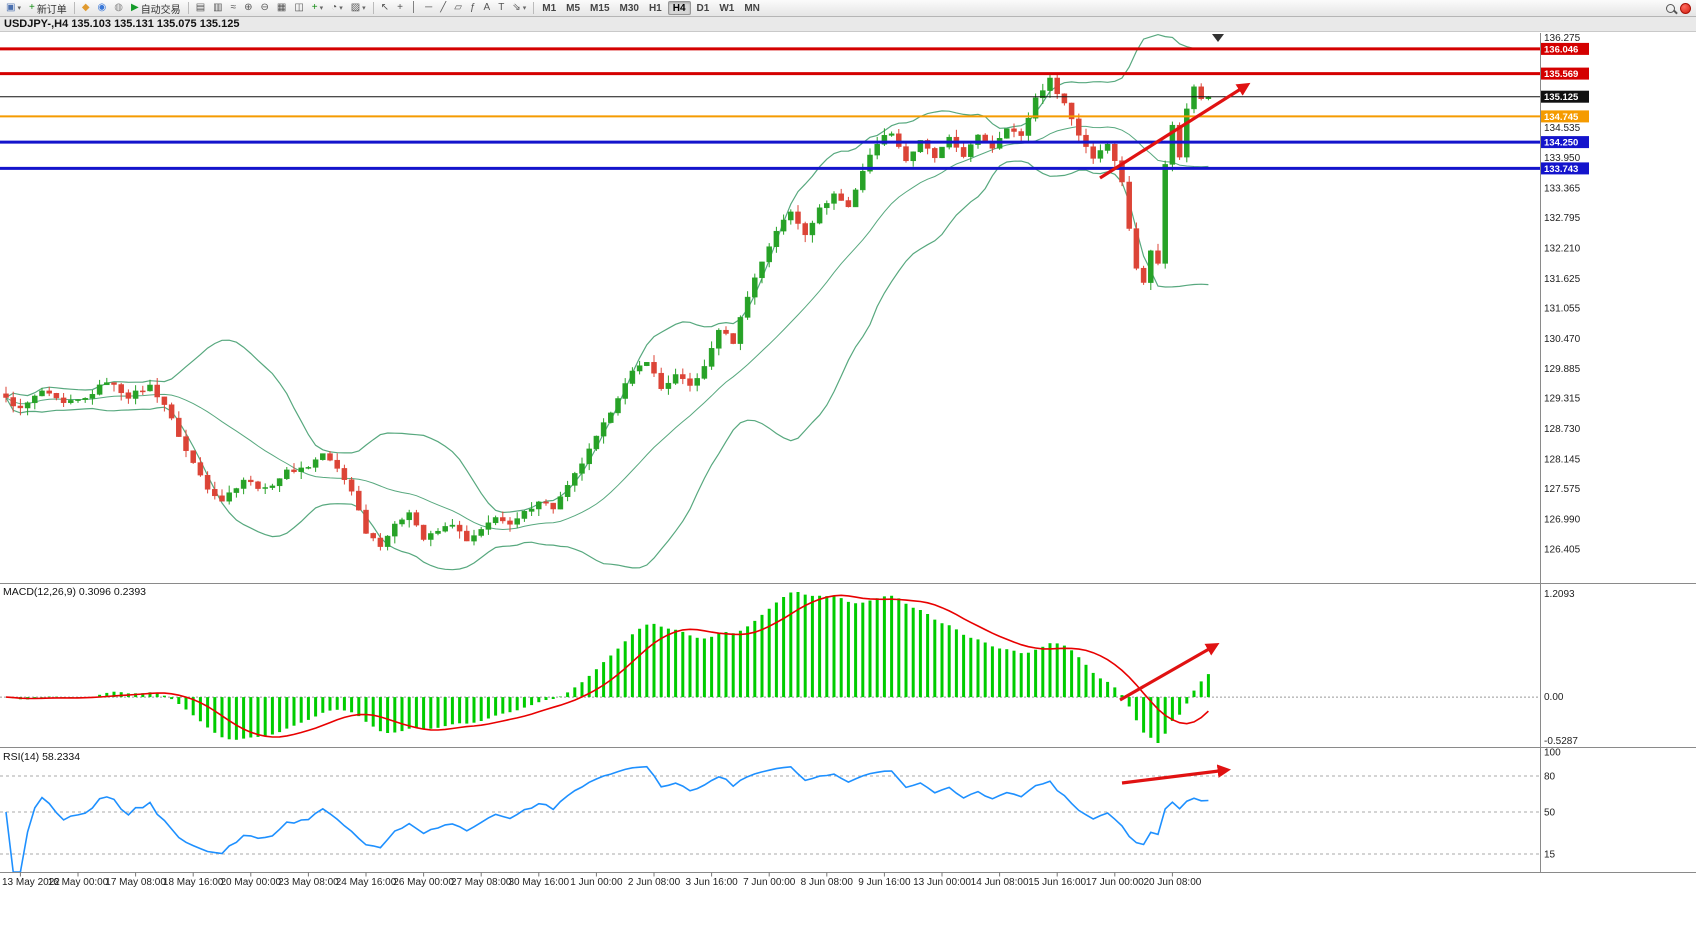  I want to click on trend-arrow-rsi, so click(1176, 774).